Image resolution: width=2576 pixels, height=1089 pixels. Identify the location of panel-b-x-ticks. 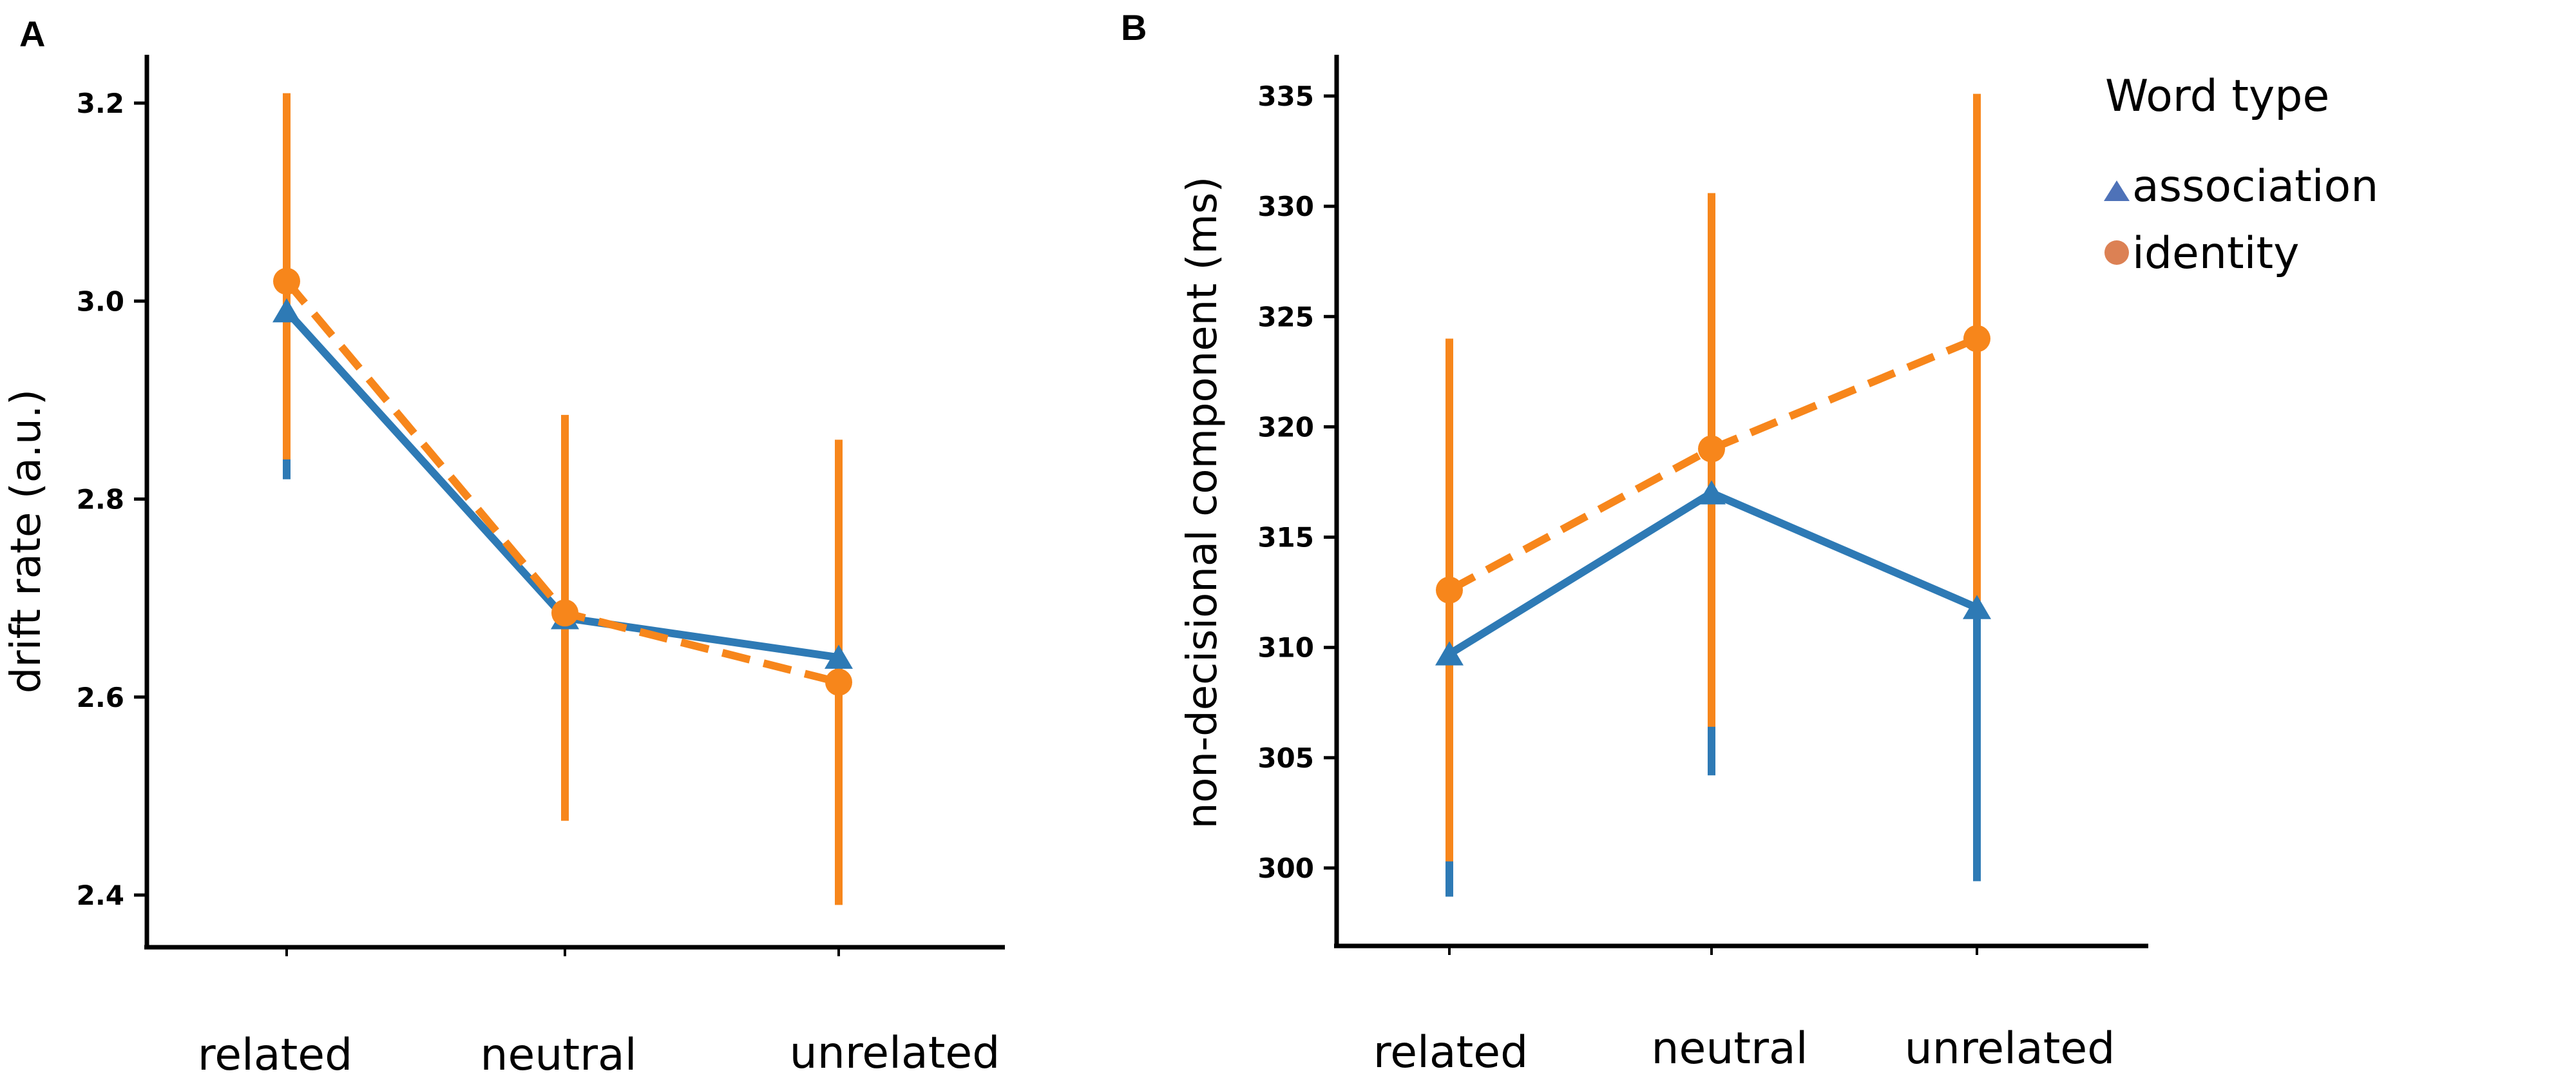
(1713, 951).